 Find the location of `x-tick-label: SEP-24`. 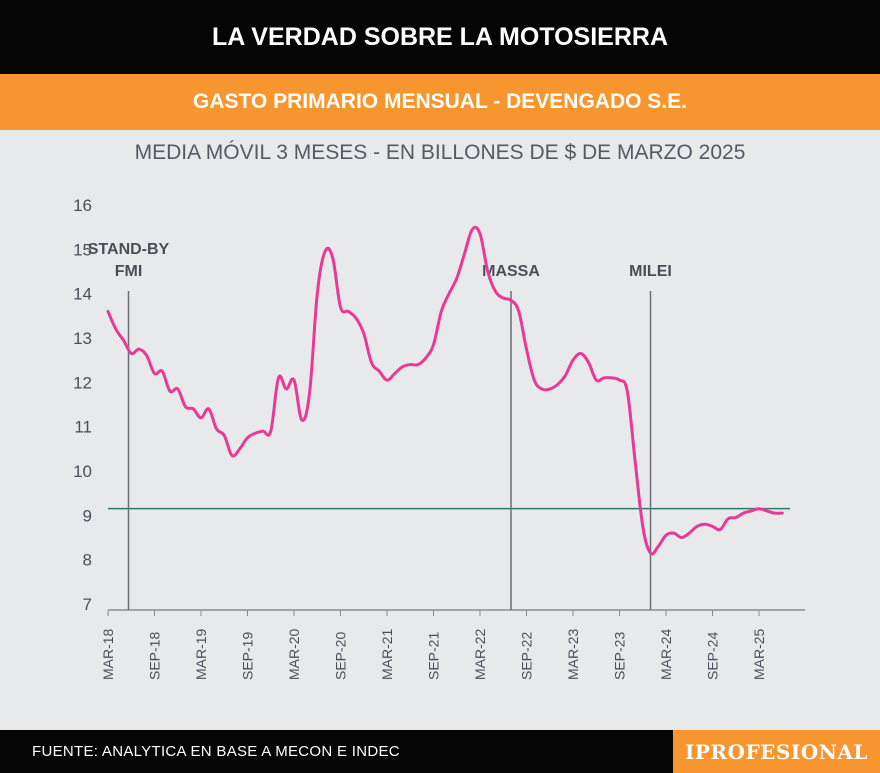

x-tick-label: SEP-24 is located at coordinates (713, 656).